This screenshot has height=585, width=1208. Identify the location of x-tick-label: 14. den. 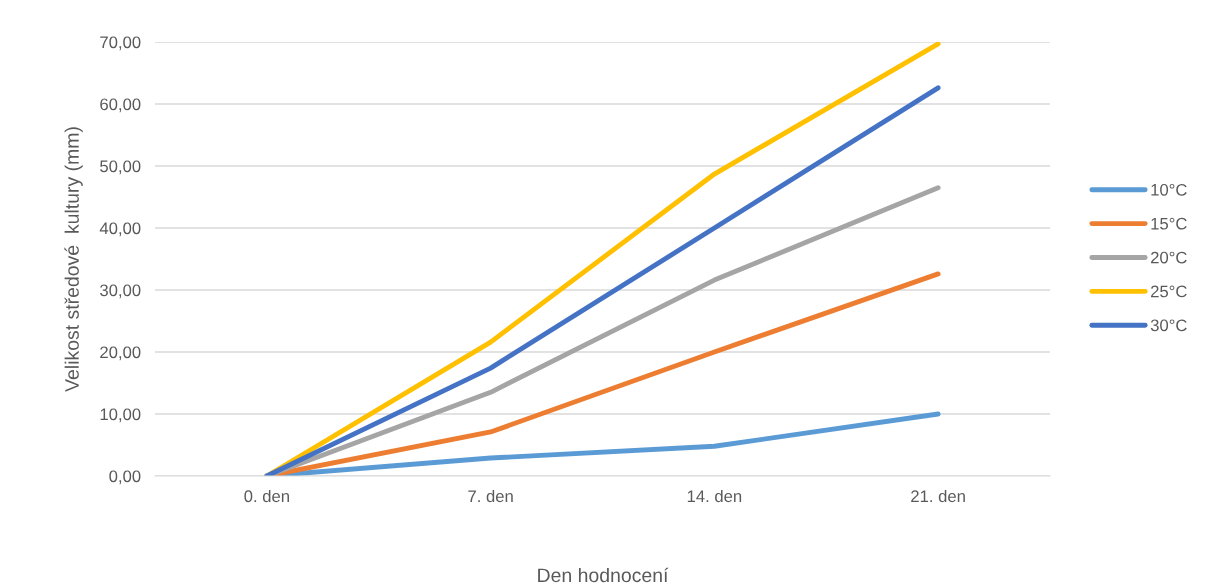
(714, 496).